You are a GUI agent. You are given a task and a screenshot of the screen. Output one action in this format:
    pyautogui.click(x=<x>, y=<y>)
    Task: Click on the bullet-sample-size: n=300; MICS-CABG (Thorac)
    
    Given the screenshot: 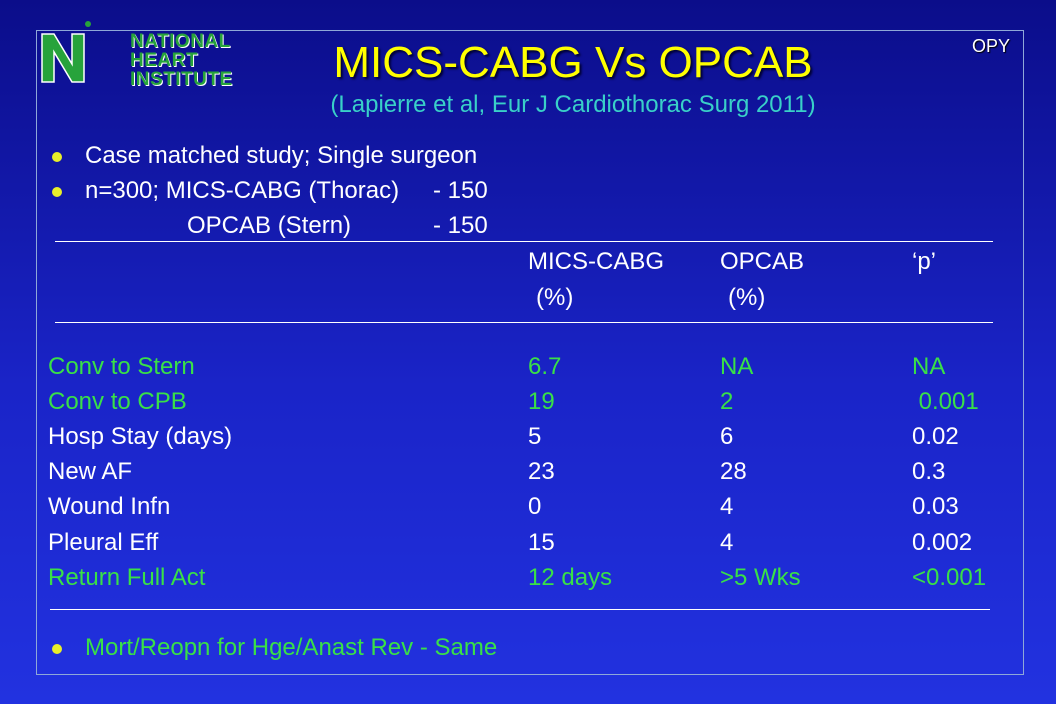 What is the action you would take?
    pyautogui.click(x=242, y=190)
    